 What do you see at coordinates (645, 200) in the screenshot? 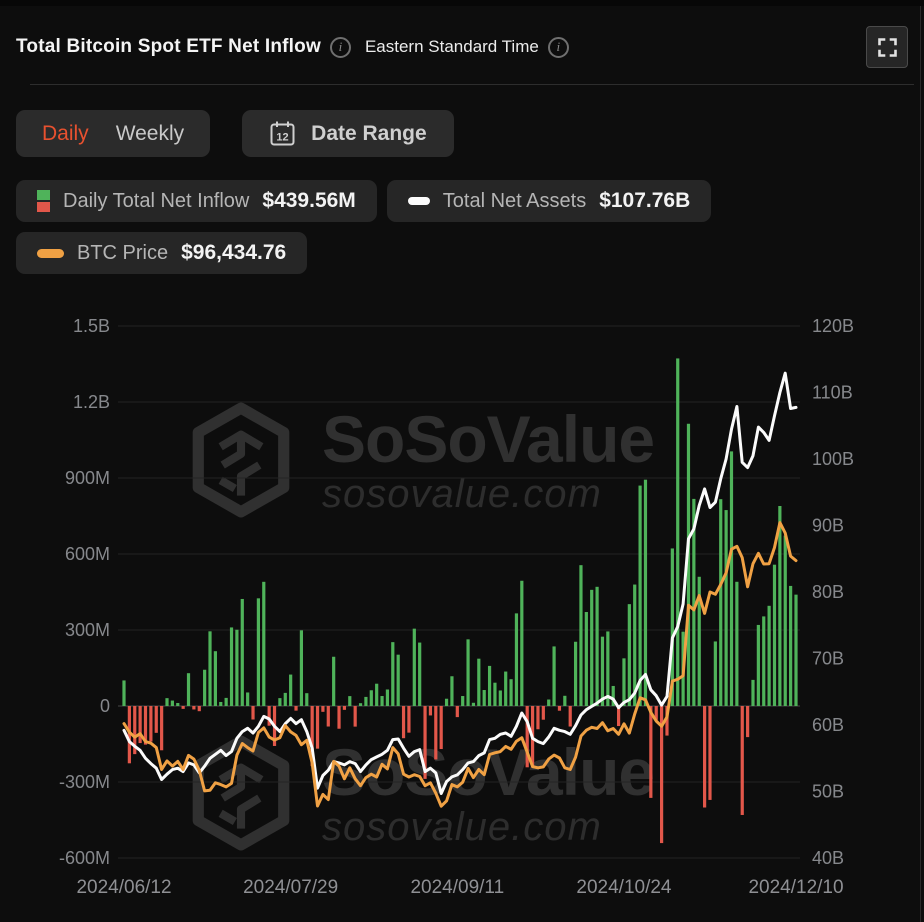
I see `legend-value: $107.76B` at bounding box center [645, 200].